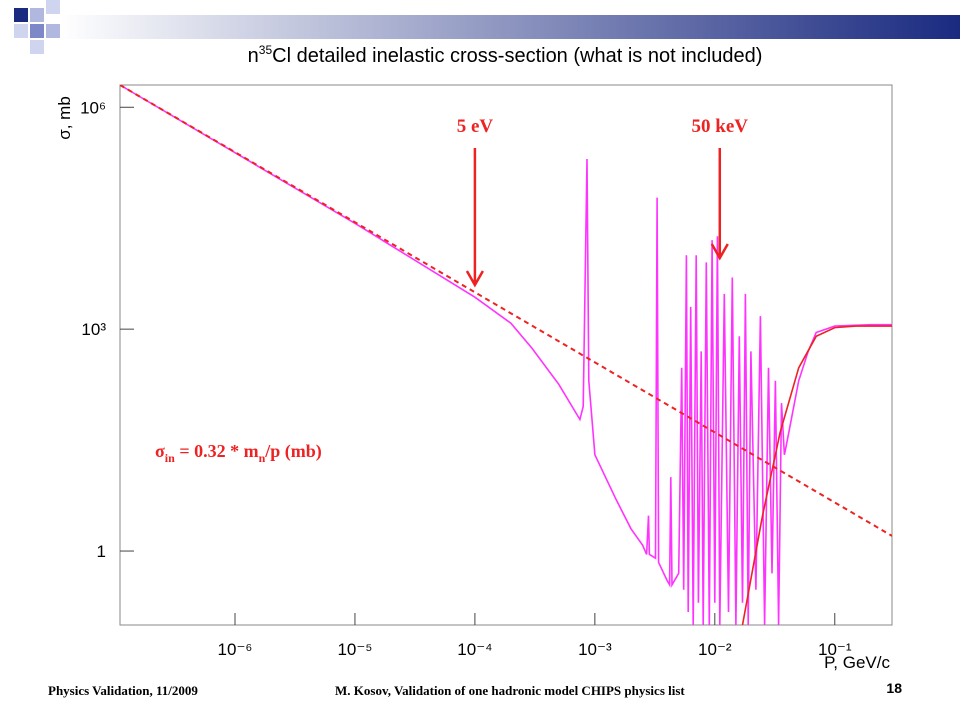  What do you see at coordinates (93, 107) in the screenshot?
I see `y-tick-label: 10⁶` at bounding box center [93, 107].